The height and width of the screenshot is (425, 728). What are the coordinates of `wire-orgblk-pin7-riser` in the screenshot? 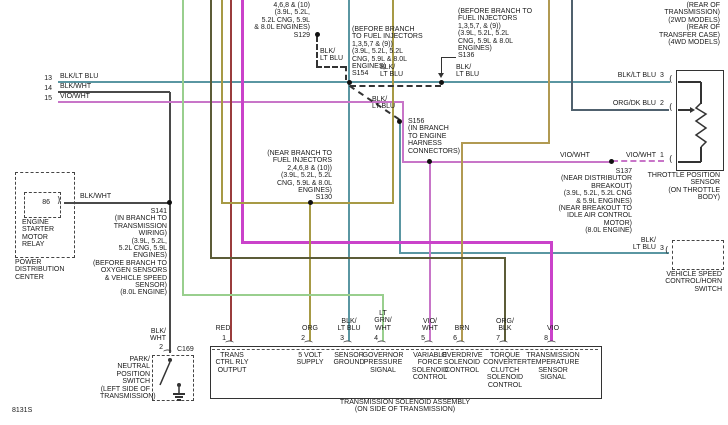 It's located at (505, 299).